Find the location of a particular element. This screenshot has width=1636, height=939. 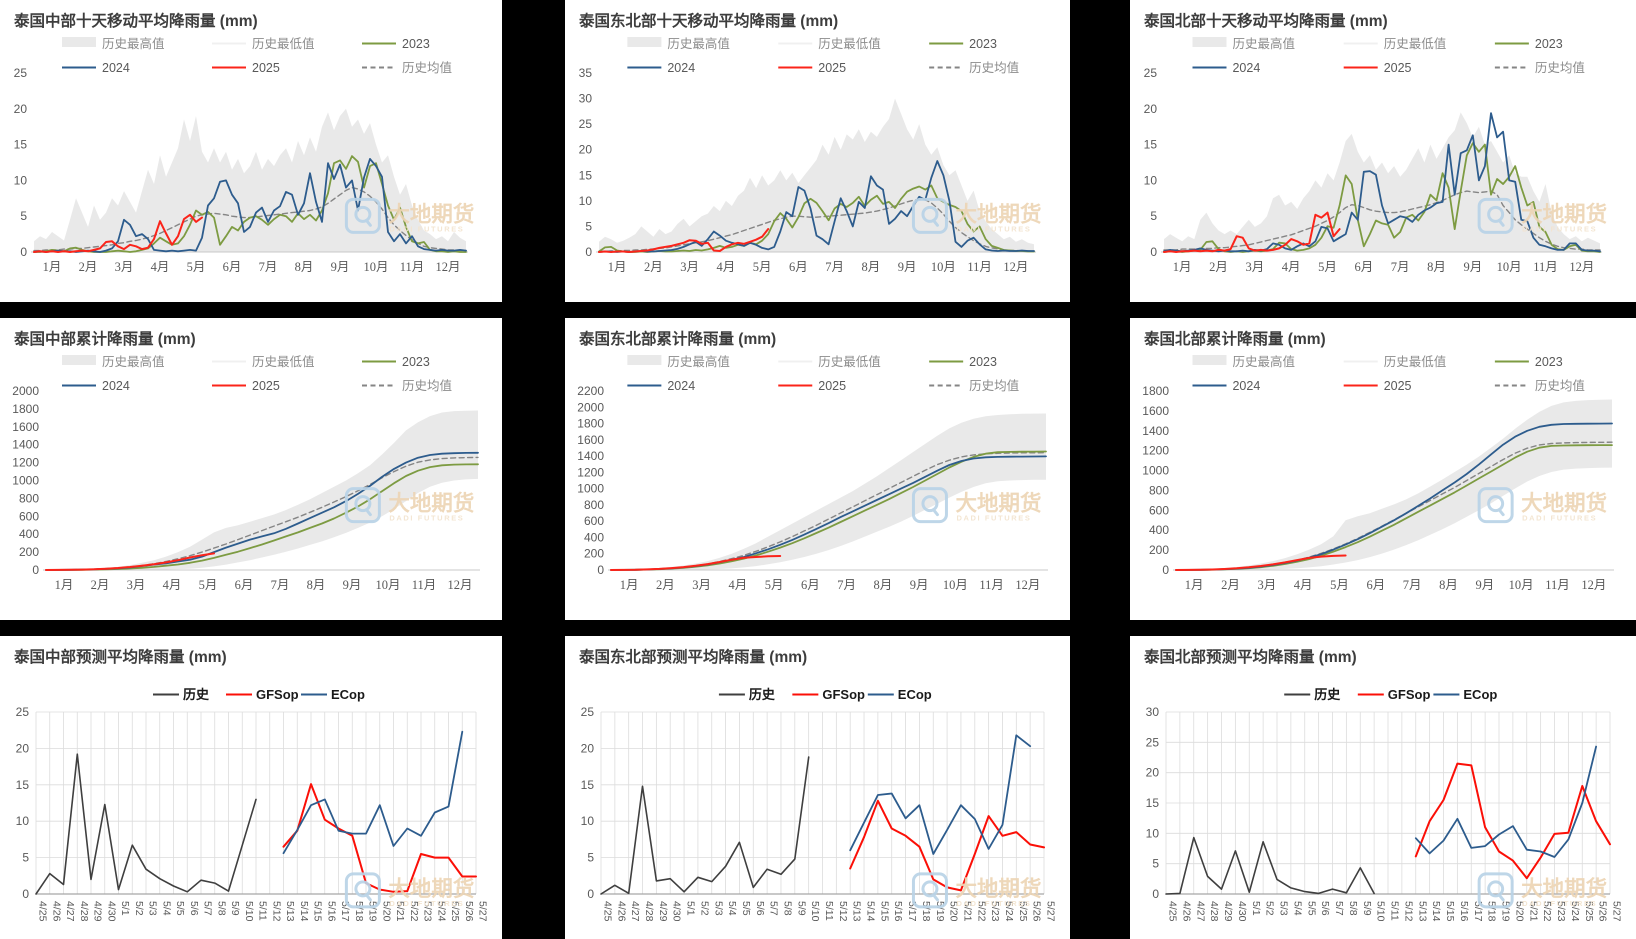

y-tick-label: 1400 is located at coordinates (1155, 431).